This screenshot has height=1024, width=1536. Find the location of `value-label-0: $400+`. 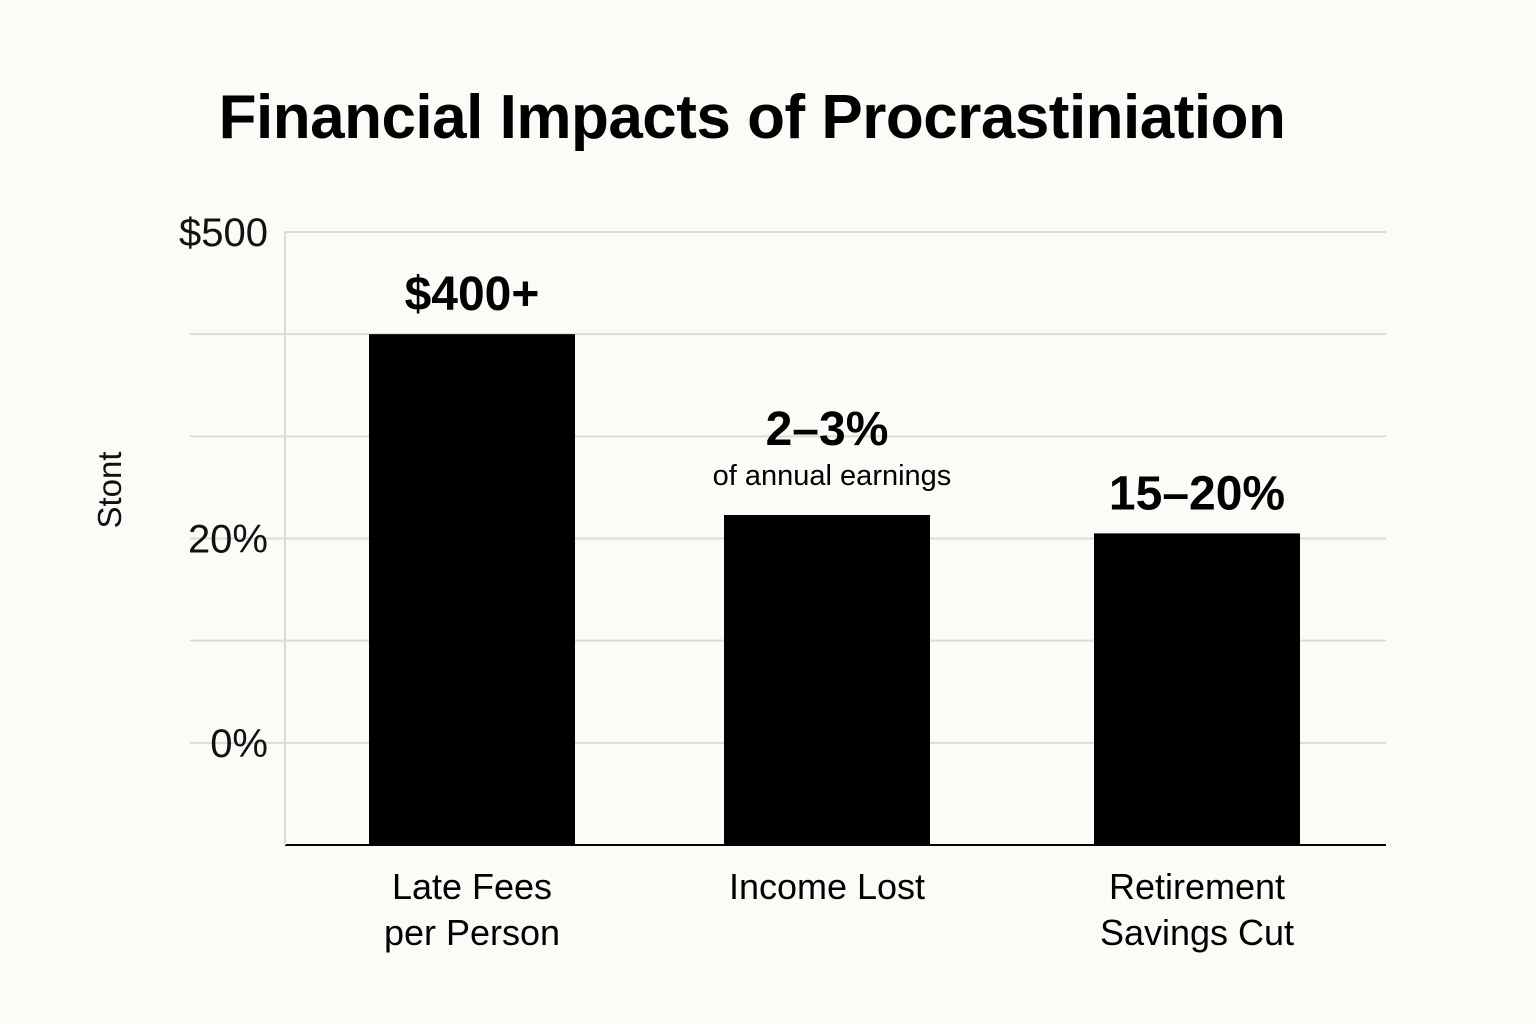

value-label-0: $400+ is located at coordinates (472, 294).